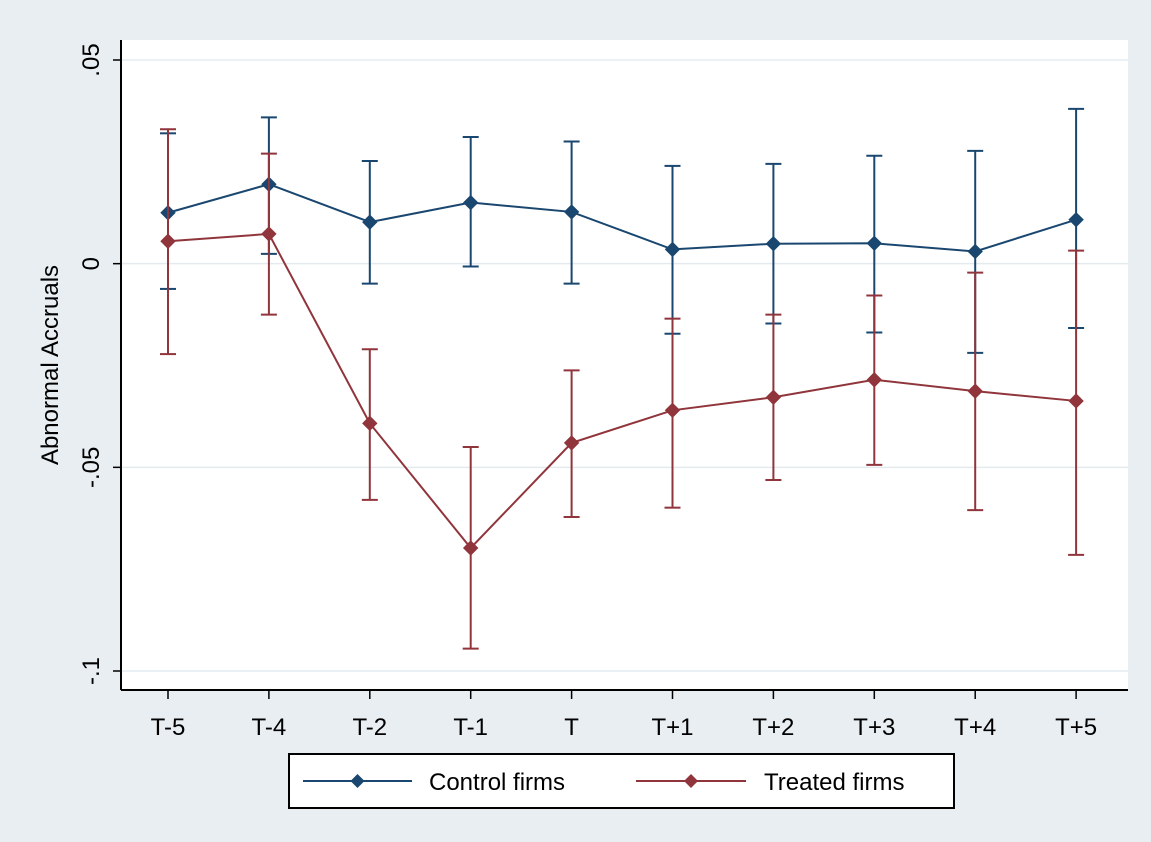 The image size is (1151, 842). I want to click on y-tick-label: -.05, so click(91, 467).